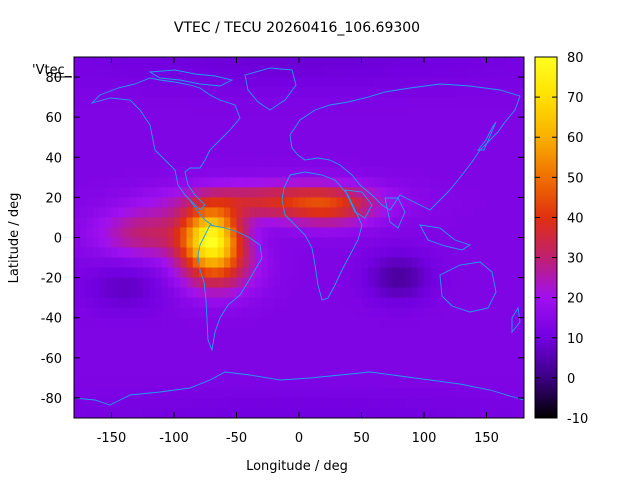  What do you see at coordinates (297, 28) in the screenshot?
I see `chart-title: VTEC / TECU 20260416_106.69300` at bounding box center [297, 28].